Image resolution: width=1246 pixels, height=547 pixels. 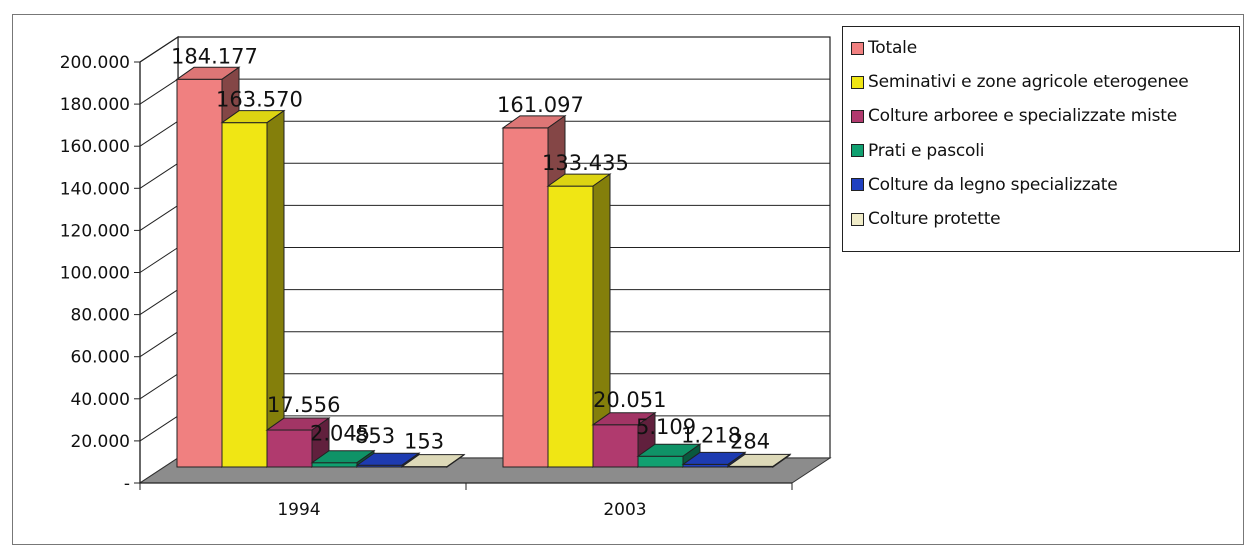 I want to click on x-tick-label: 2003, so click(x=624, y=510).